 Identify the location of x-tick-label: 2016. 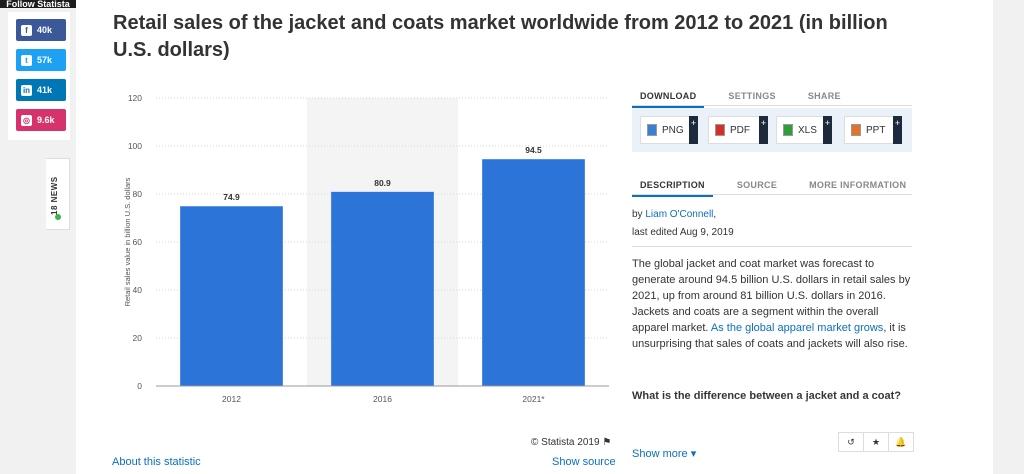
(382, 399).